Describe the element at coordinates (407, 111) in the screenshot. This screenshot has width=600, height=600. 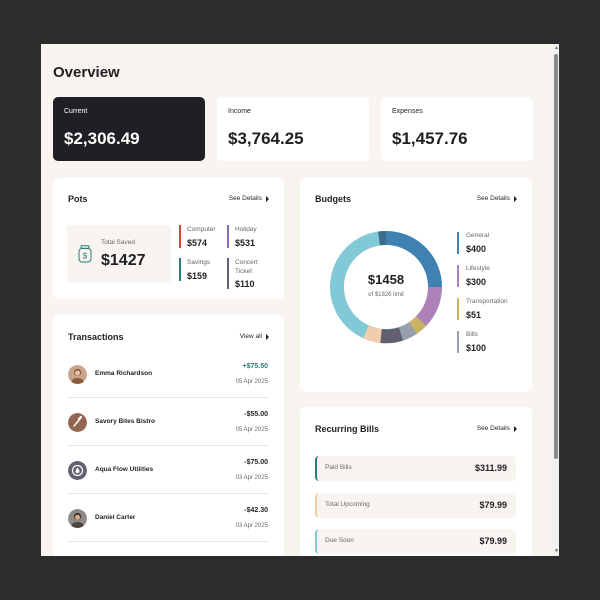
I see `expenses-label: Expenses` at that location.